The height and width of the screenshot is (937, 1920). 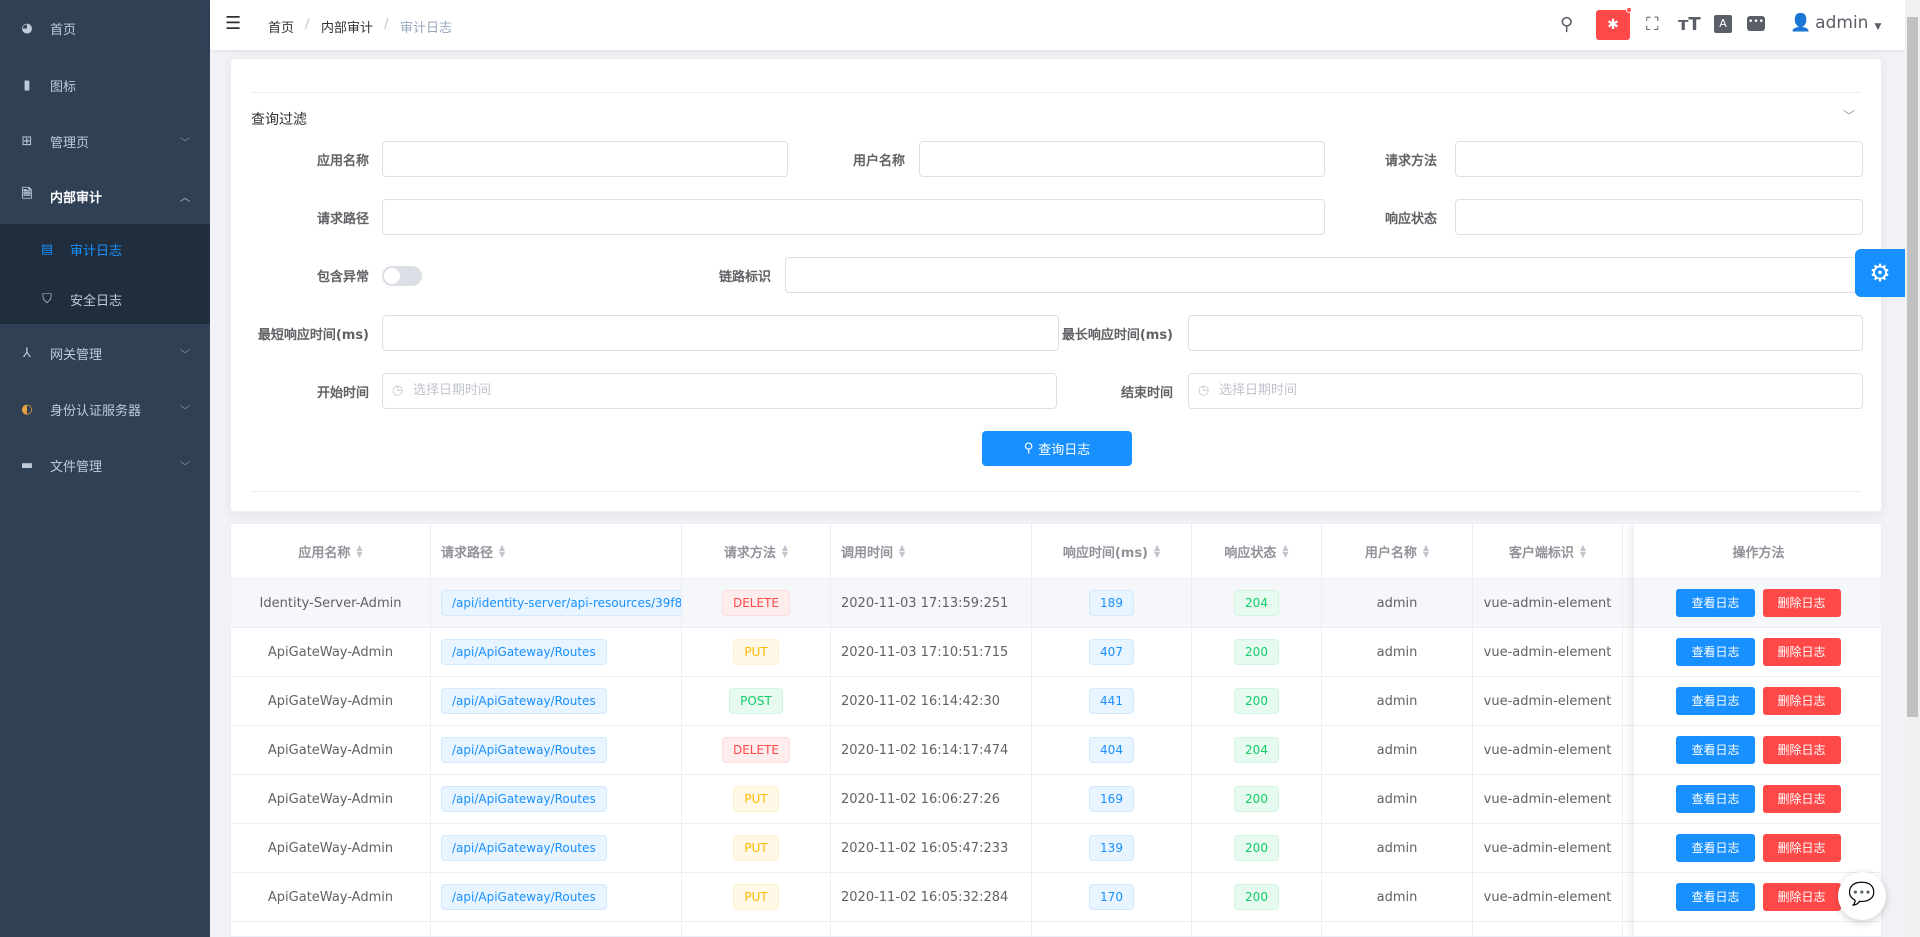 What do you see at coordinates (330, 603) in the screenshot?
I see `app-name-text: Identity-Server-Admin` at bounding box center [330, 603].